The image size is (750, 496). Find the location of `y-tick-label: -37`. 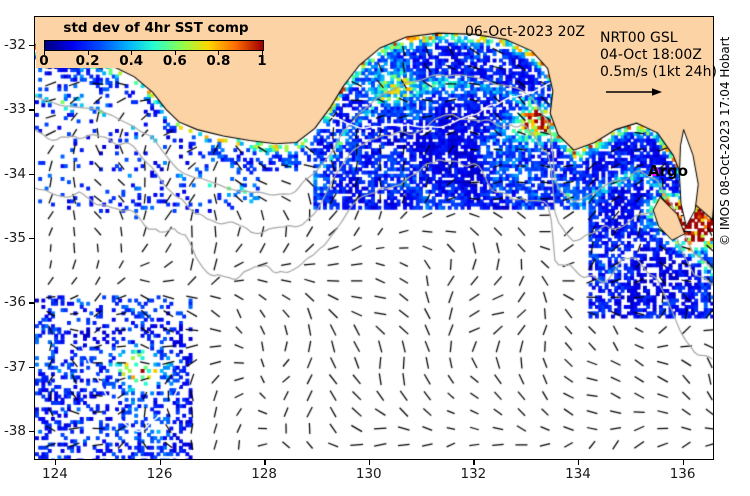

y-tick-label: -37 is located at coordinates (14, 366).